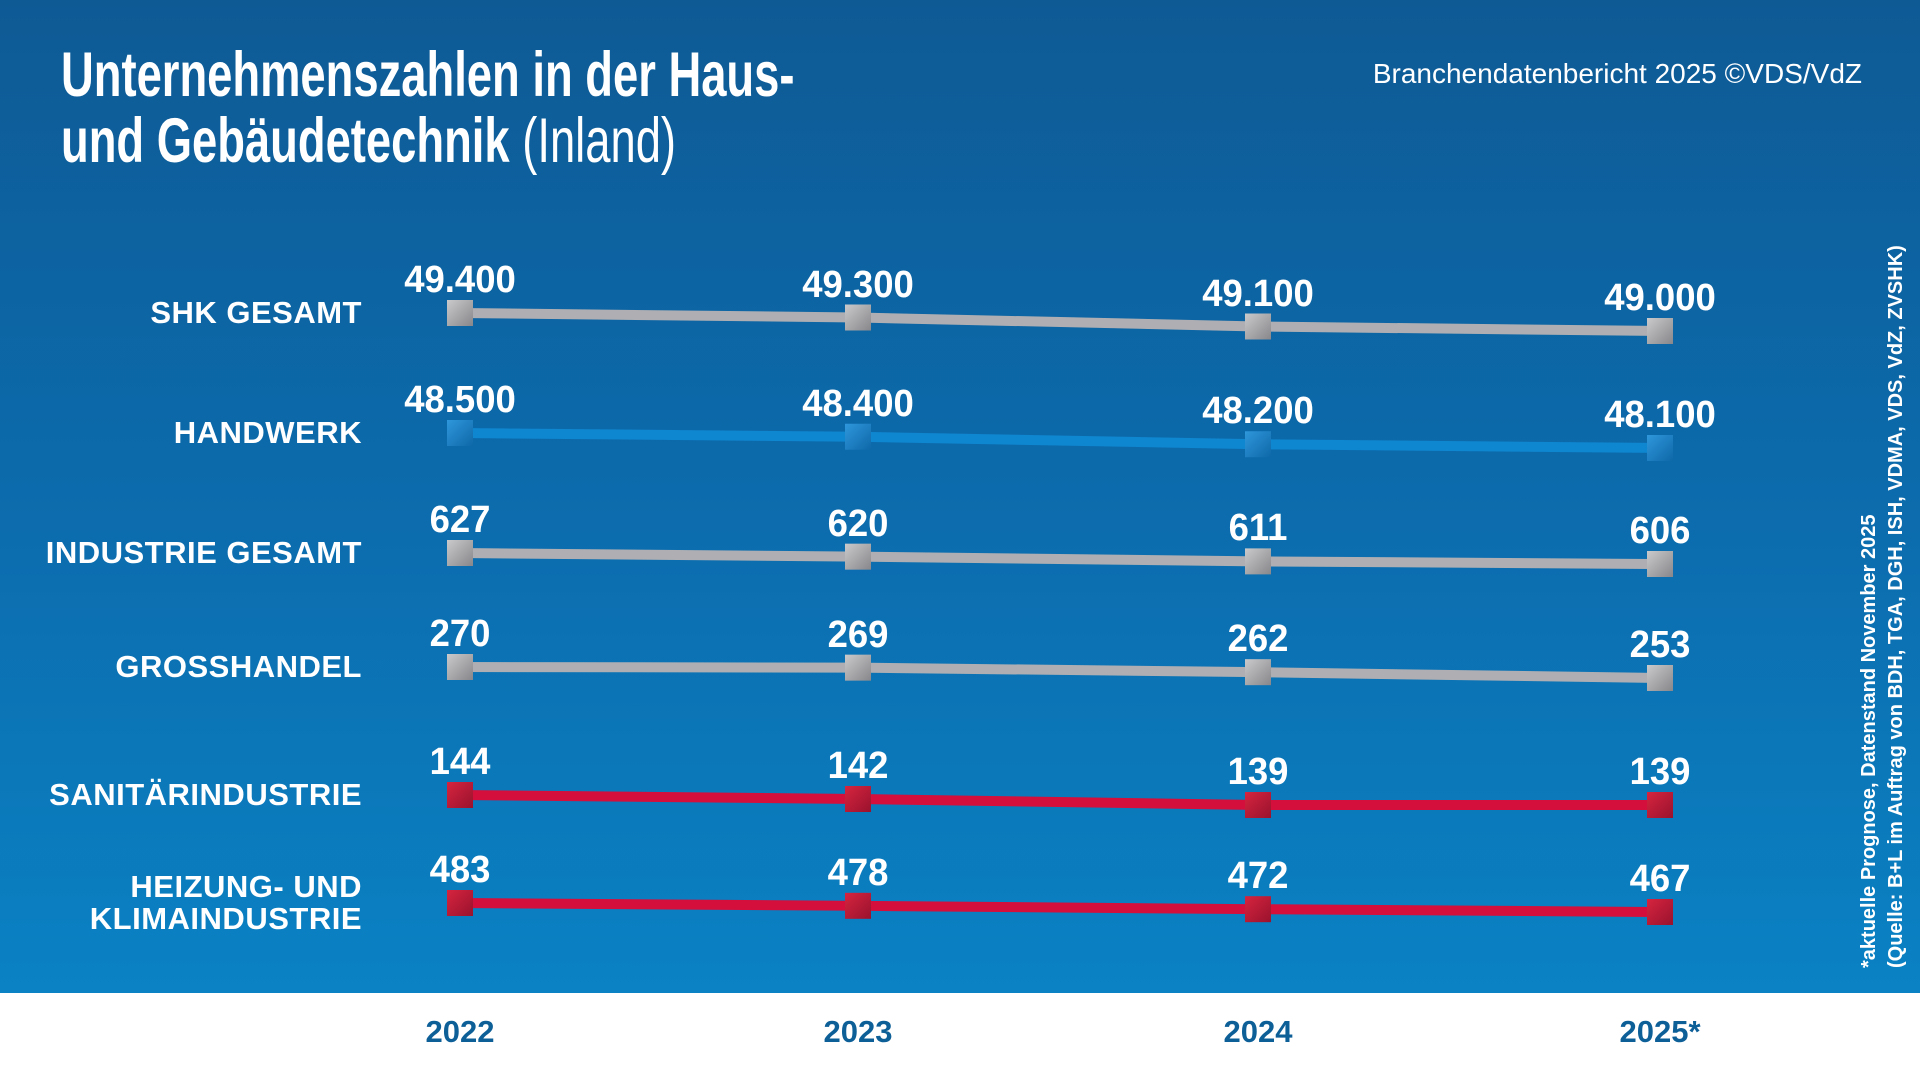 This screenshot has width=1920, height=1080. Describe the element at coordinates (203, 552) in the screenshot. I see `category-label: INDUSTRIE GESAMT` at that location.